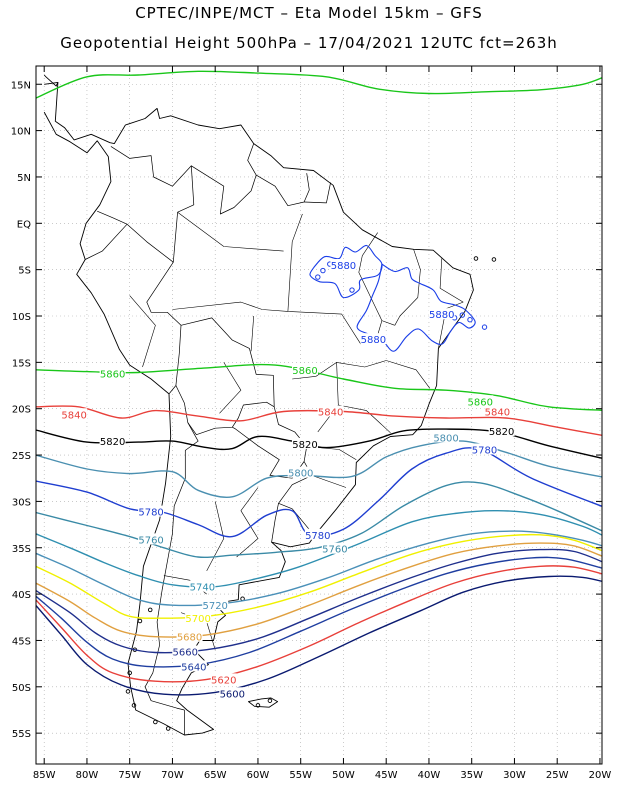 The height and width of the screenshot is (800, 618). Describe the element at coordinates (600, 775) in the screenshot. I see `lon-tick-label: 20W` at that location.